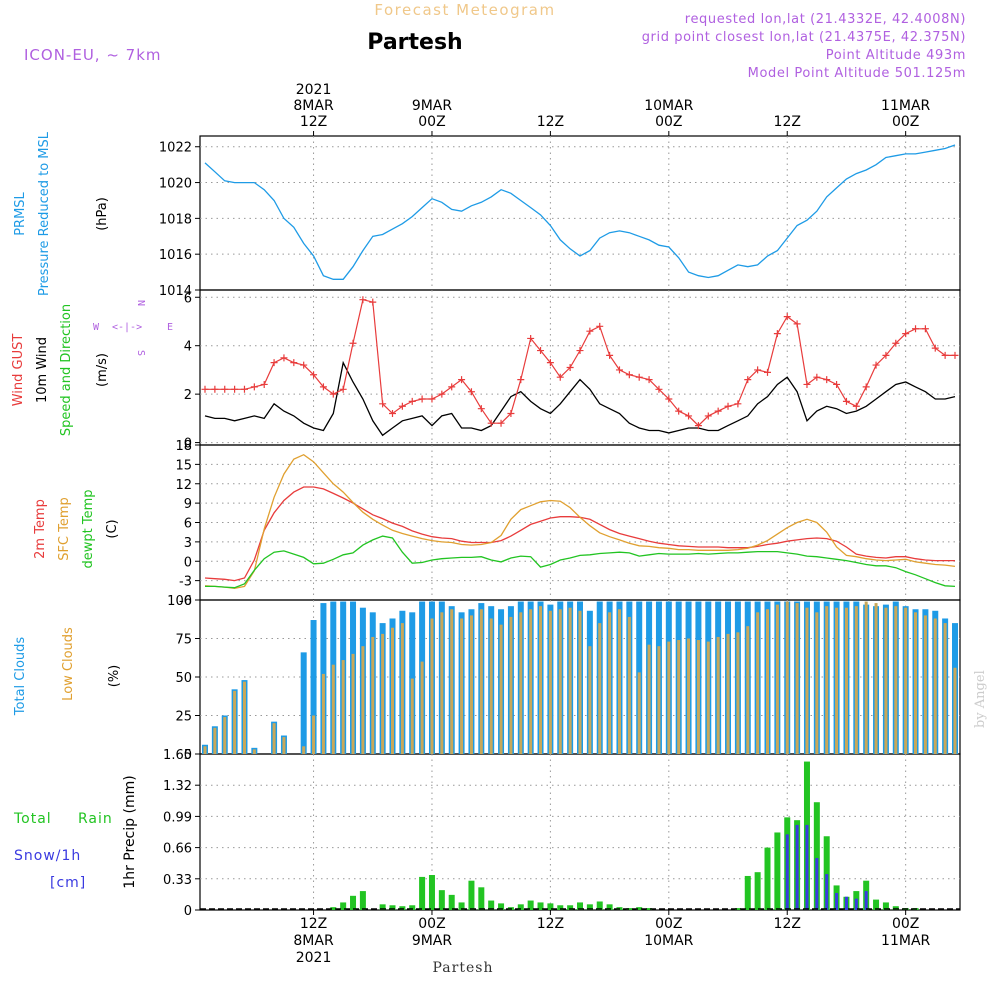  I want to click on temp-ytick-label: 12, so click(183, 485).